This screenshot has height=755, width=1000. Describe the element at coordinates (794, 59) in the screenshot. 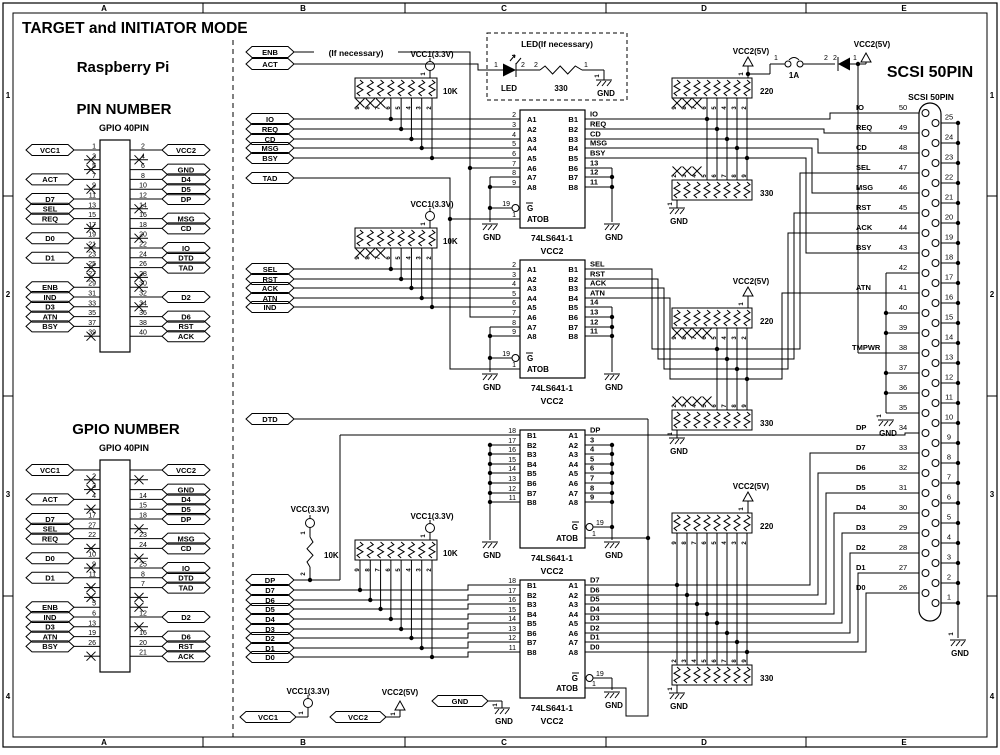

I see `fuse-icon` at that location.